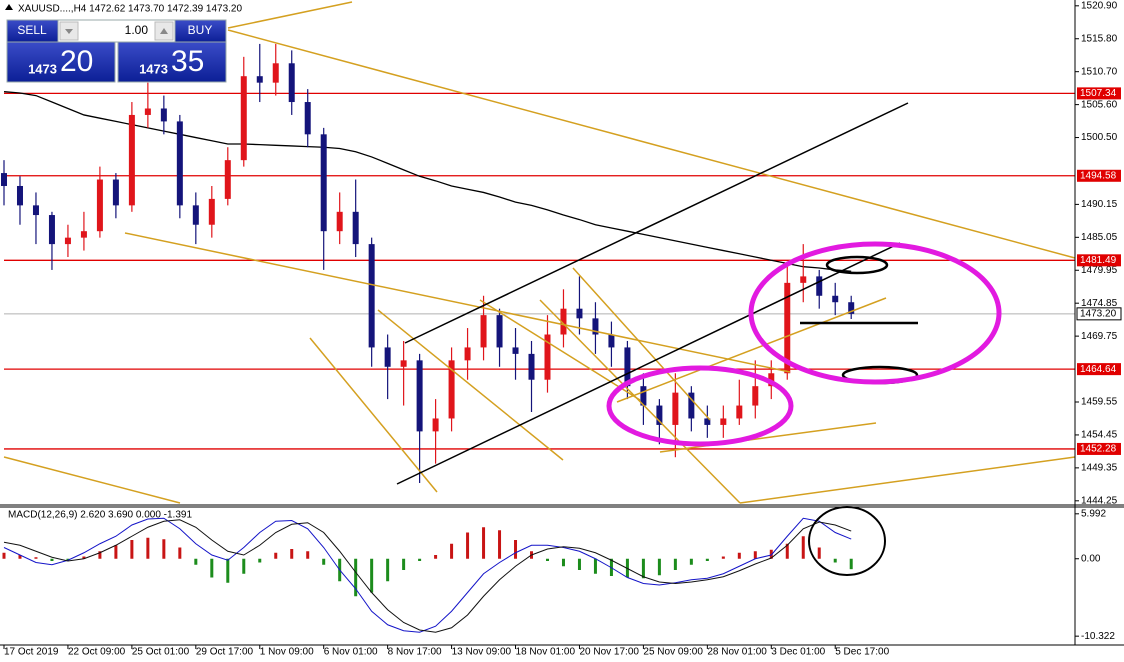 Image resolution: width=1124 pixels, height=662 pixels. What do you see at coordinates (287, 652) in the screenshot?
I see `x-tick-label: 1 Nov 09:00` at bounding box center [287, 652].